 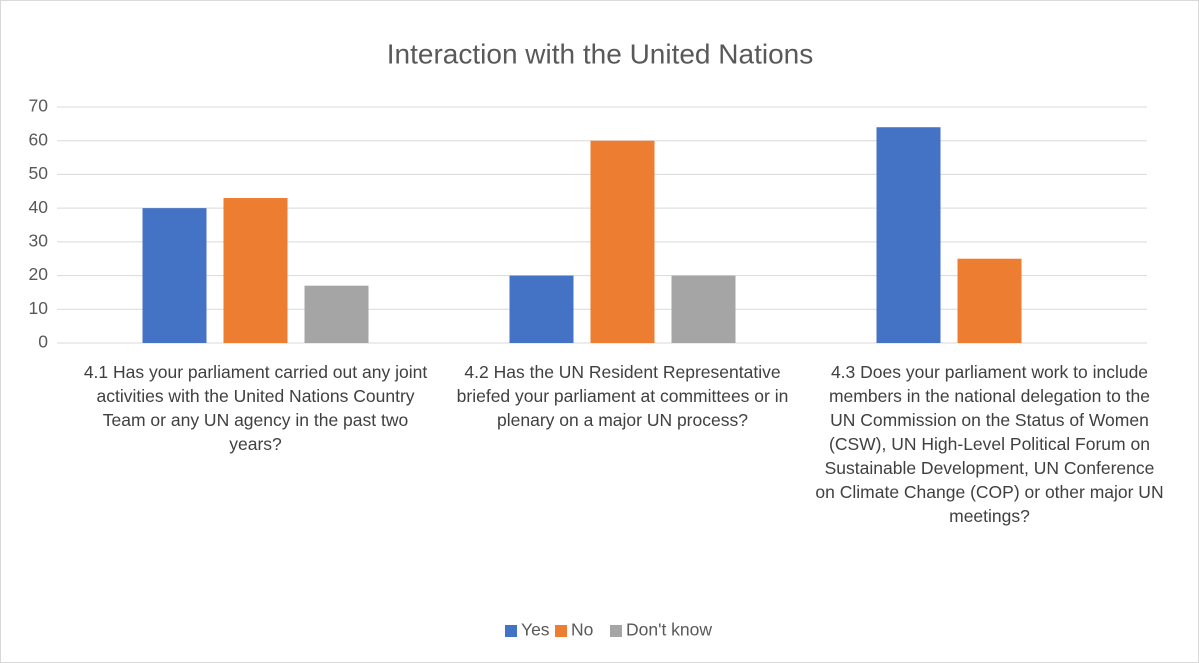 I want to click on legend-label: Don't know, so click(x=669, y=630).